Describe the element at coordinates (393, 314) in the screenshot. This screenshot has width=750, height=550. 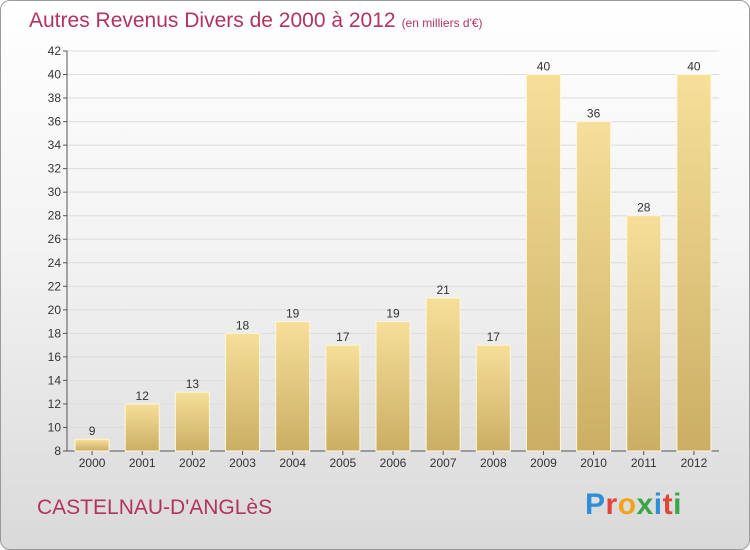
I see `data-label-2006: 19` at that location.